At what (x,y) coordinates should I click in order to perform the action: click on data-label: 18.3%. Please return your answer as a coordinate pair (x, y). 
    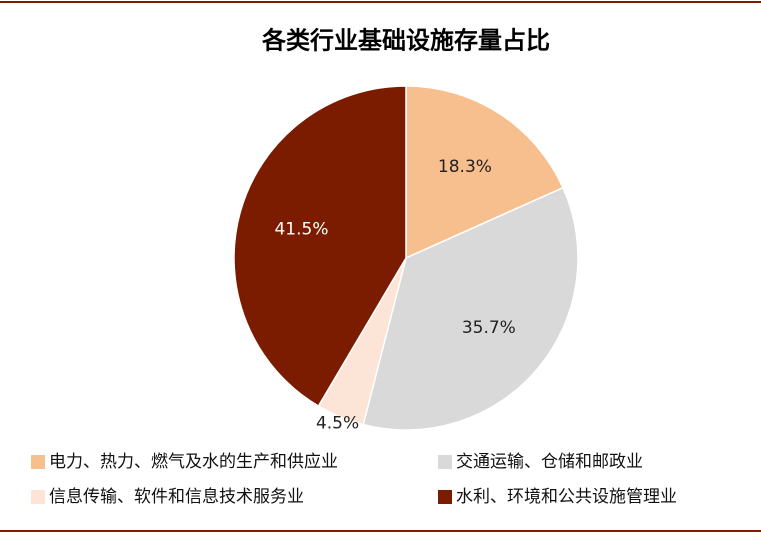
    Looking at the image, I should click on (465, 167).